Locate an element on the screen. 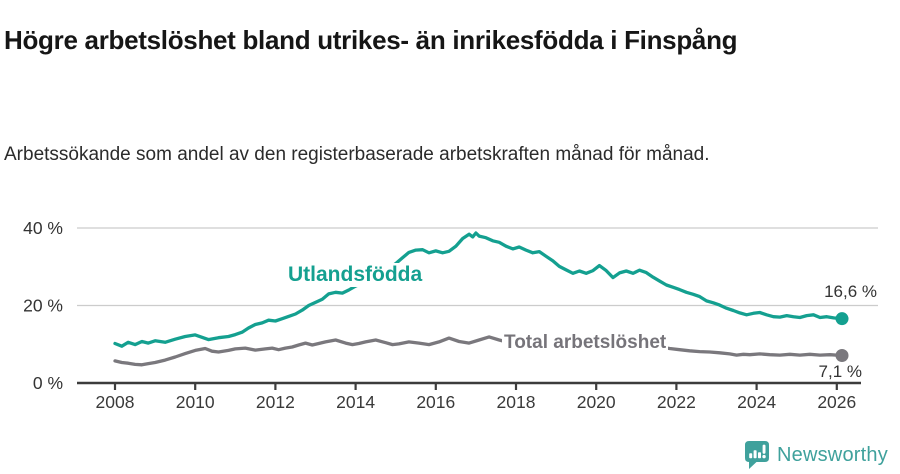  newsworthy-wordmark: Newsworthy is located at coordinates (832, 454).